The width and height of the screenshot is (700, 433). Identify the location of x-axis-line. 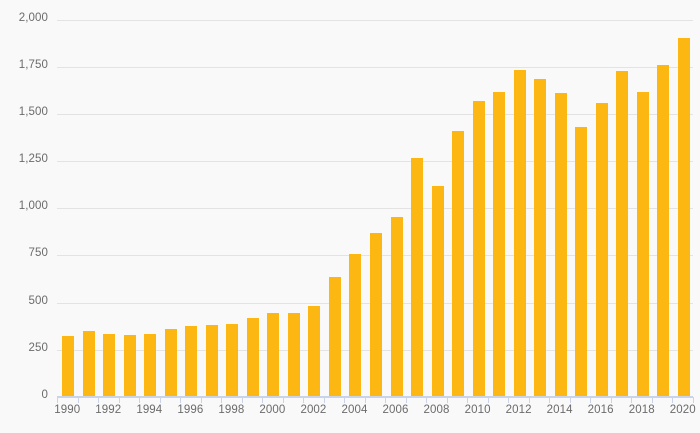
(375, 396).